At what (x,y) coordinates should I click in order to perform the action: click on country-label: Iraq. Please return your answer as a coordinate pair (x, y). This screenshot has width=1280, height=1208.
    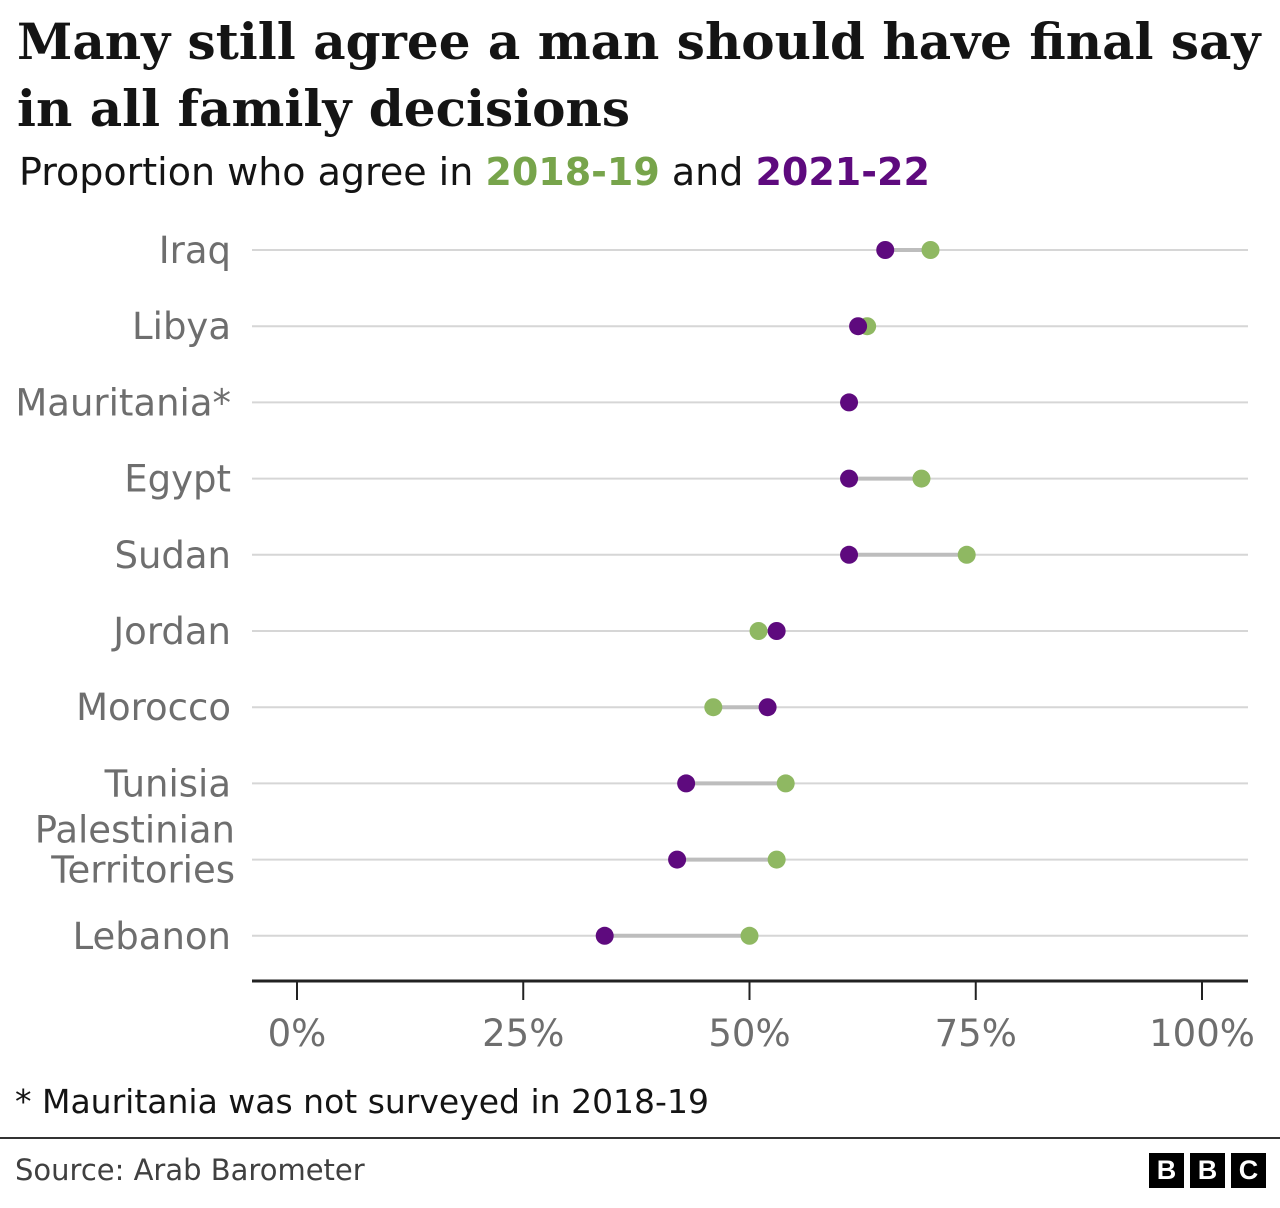
    Looking at the image, I should click on (195, 250).